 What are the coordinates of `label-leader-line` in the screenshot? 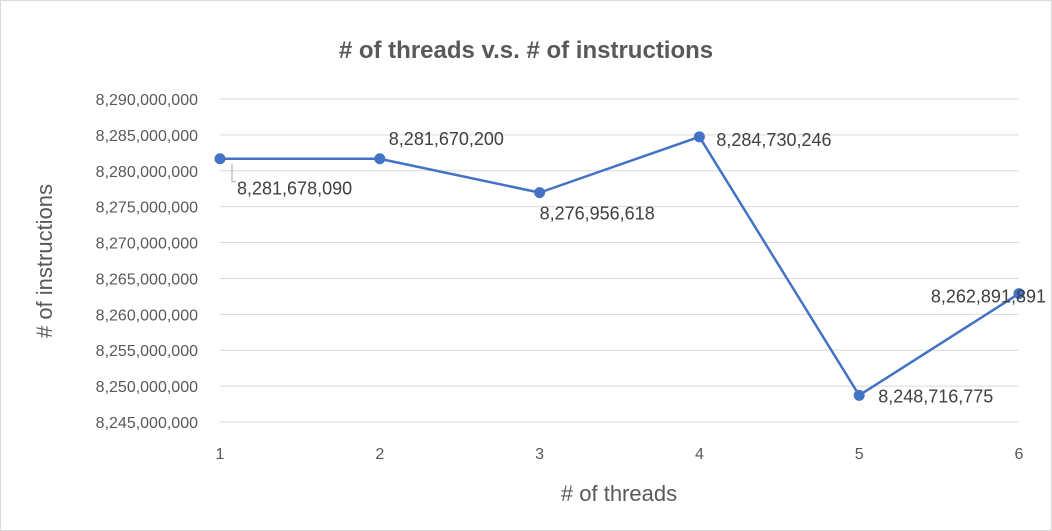 It's located at (233, 173).